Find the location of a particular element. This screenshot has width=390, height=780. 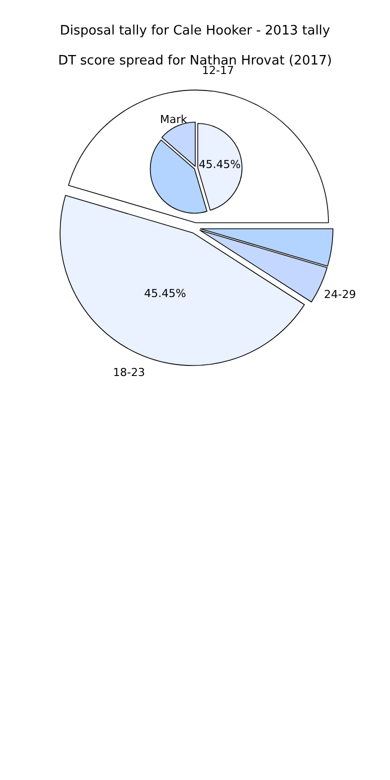

chart-title: Disposal tally for Cale Hooker - 2013 tally is located at coordinates (195, 31).